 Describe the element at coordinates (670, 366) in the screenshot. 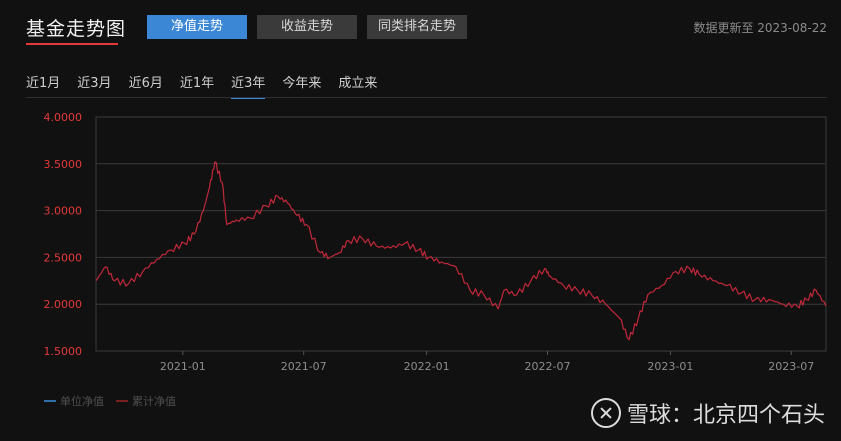

I see `x-tick-label: 2023-01` at that location.